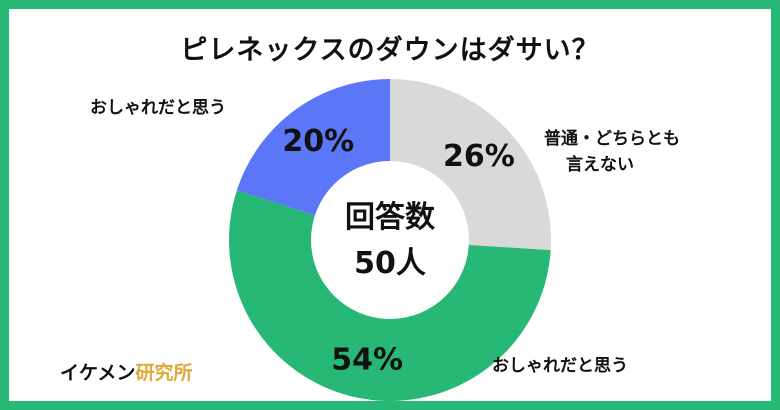 The width and height of the screenshot is (780, 410). Describe the element at coordinates (479, 156) in the screenshot. I see `pct-label-neutral: 26%` at that location.